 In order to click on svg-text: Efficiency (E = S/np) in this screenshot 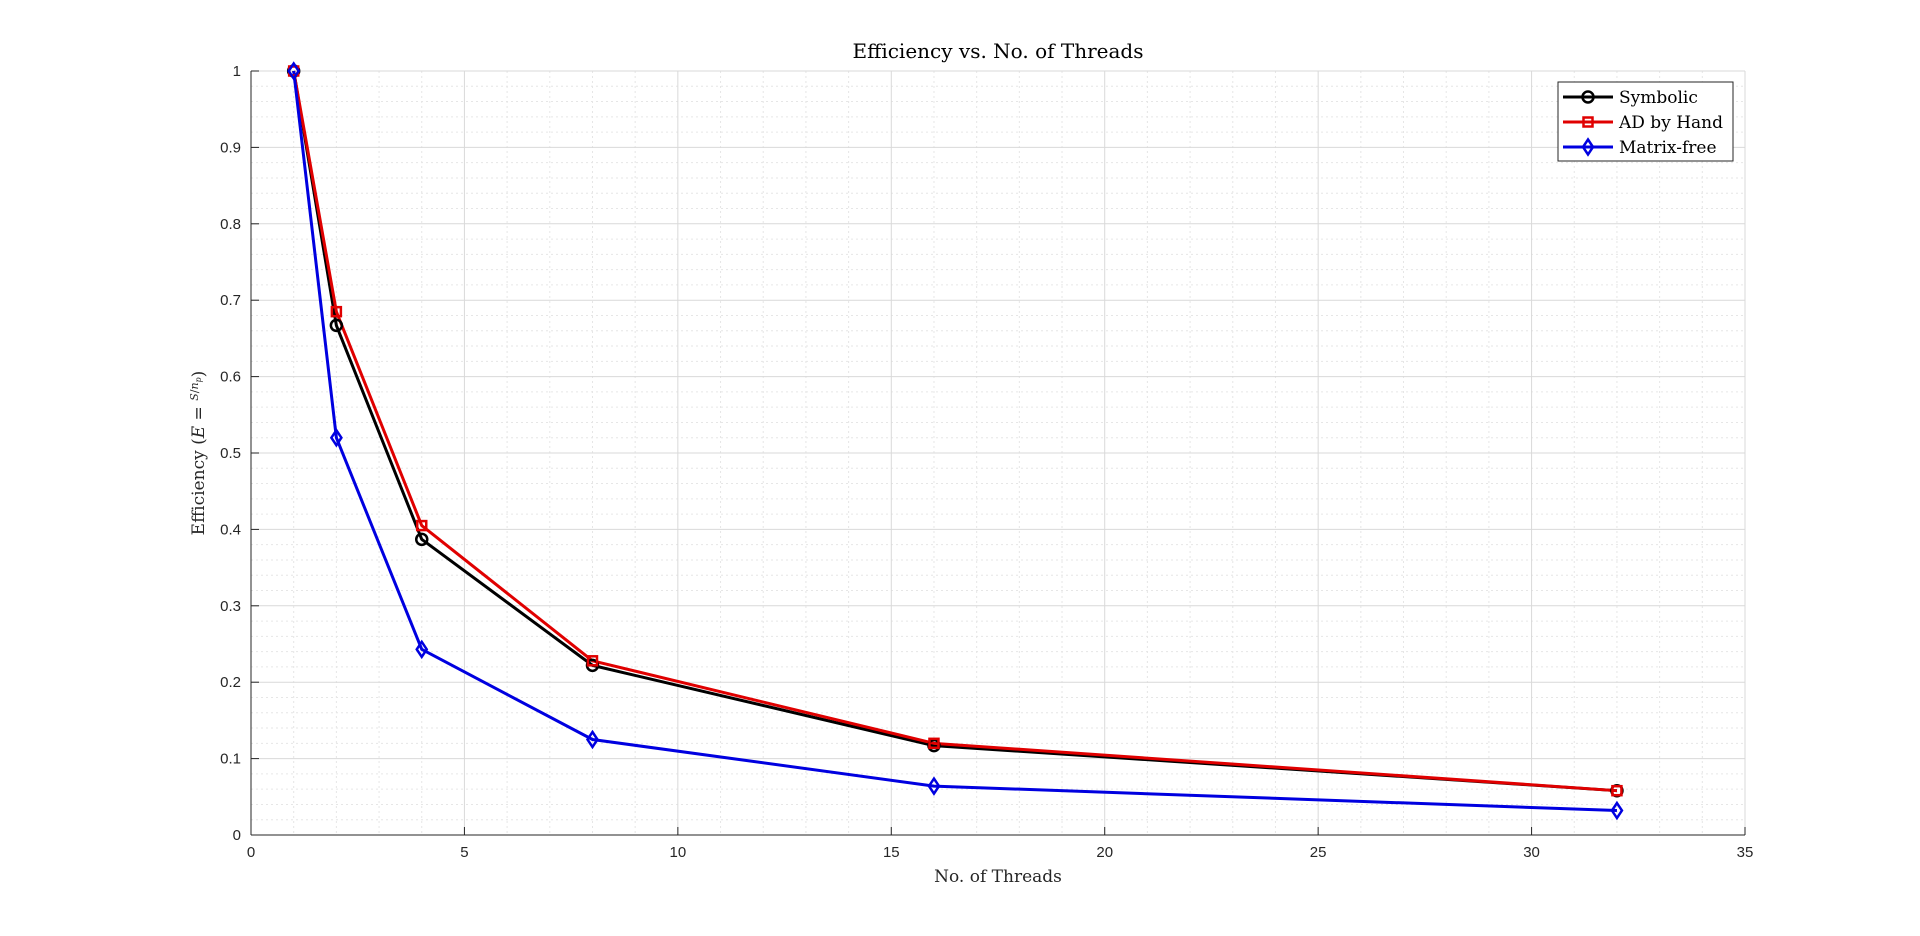, I will do `click(198, 453)`.